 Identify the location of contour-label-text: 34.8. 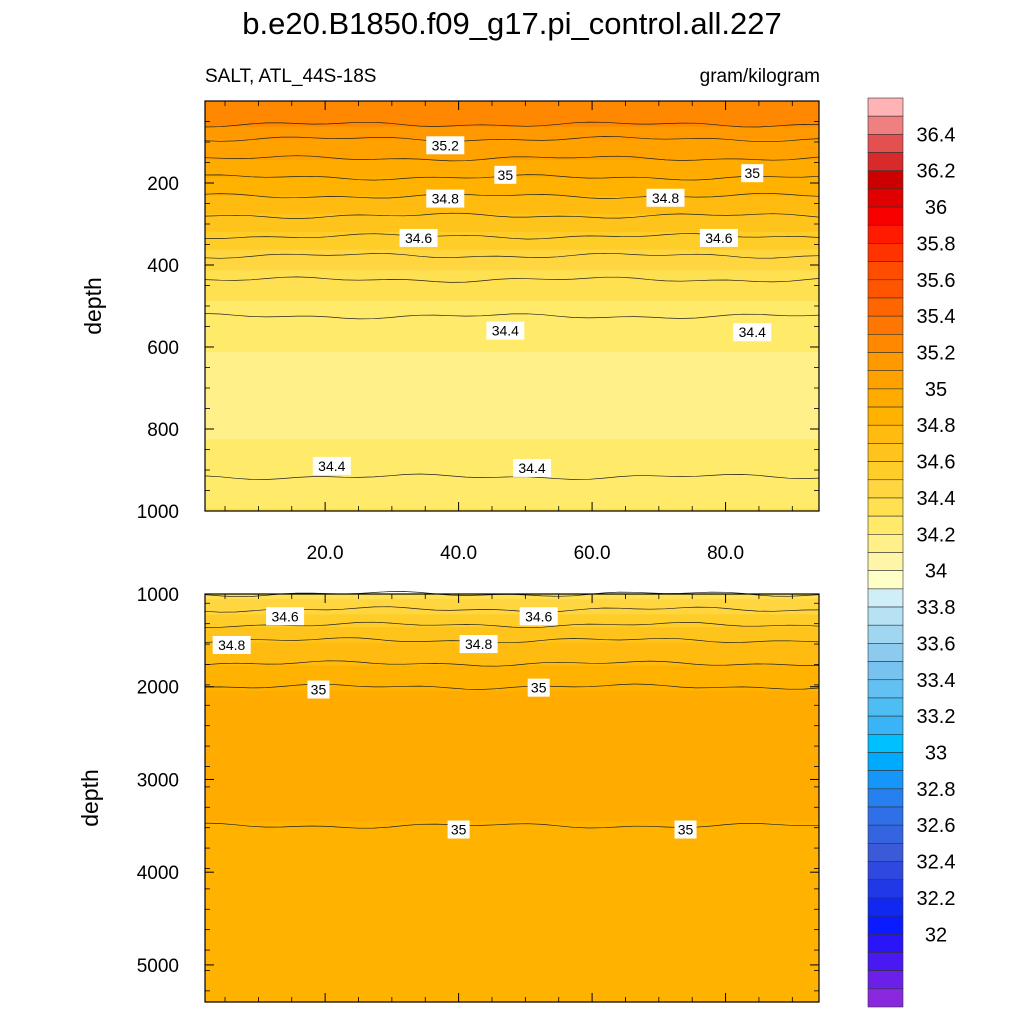
(665, 198).